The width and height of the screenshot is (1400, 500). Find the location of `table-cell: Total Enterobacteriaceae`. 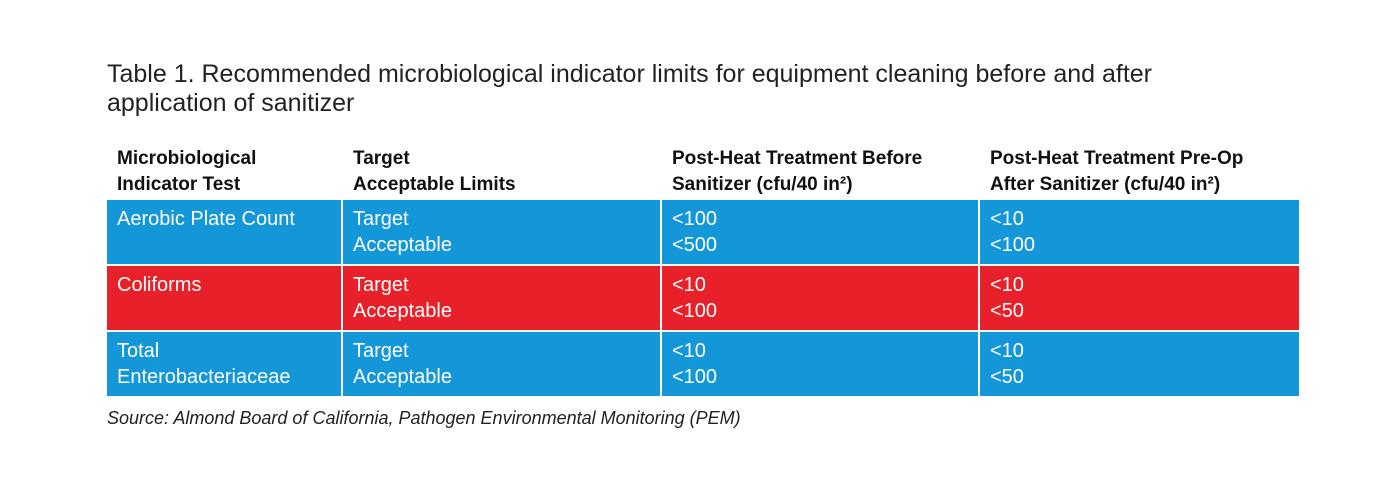

table-cell: Total Enterobacteriaceae is located at coordinates (224, 364).